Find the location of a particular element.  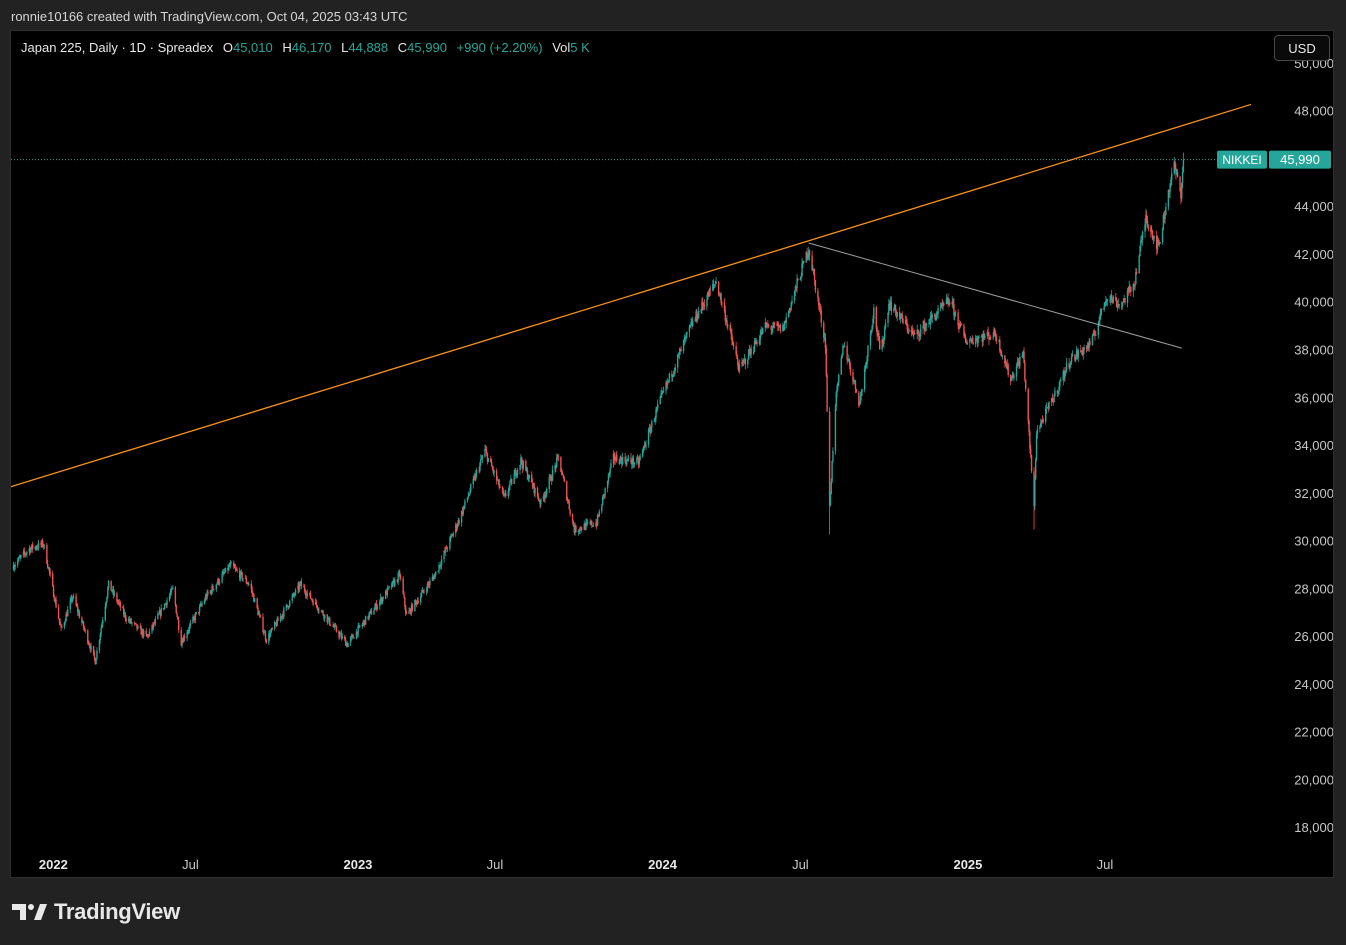

y-axis-tick-label: 48,000 is located at coordinates (1313, 111).